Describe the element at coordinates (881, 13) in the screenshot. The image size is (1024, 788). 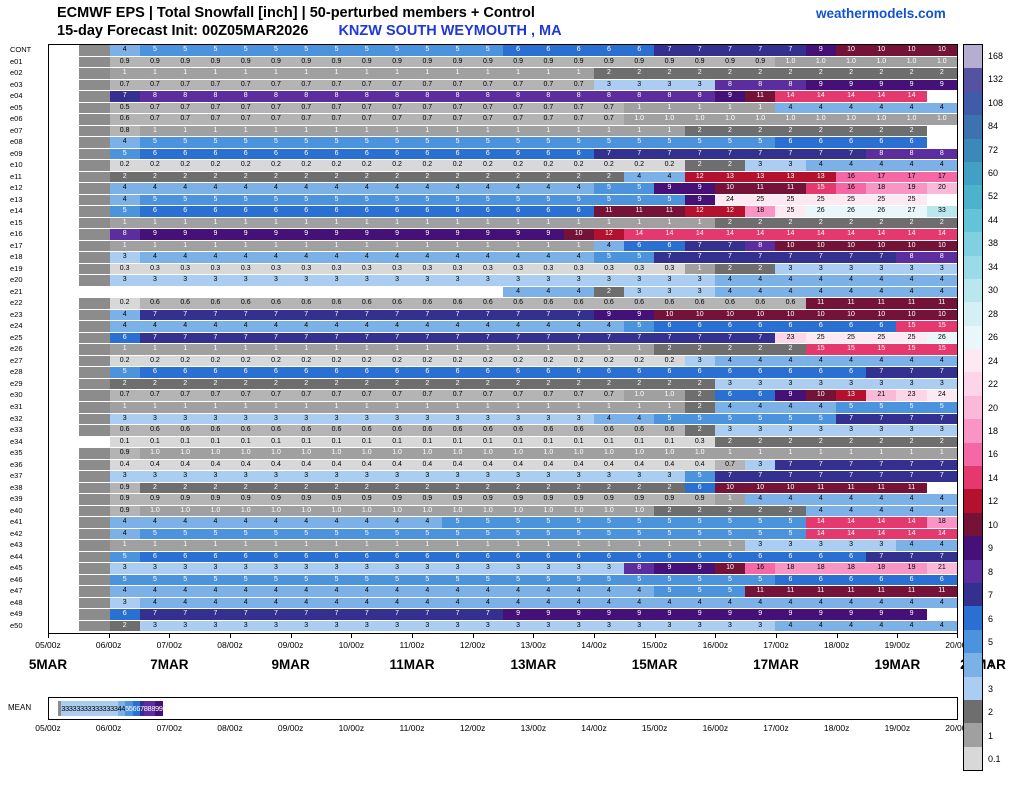
I see `brand-link: weathermodels.com` at that location.